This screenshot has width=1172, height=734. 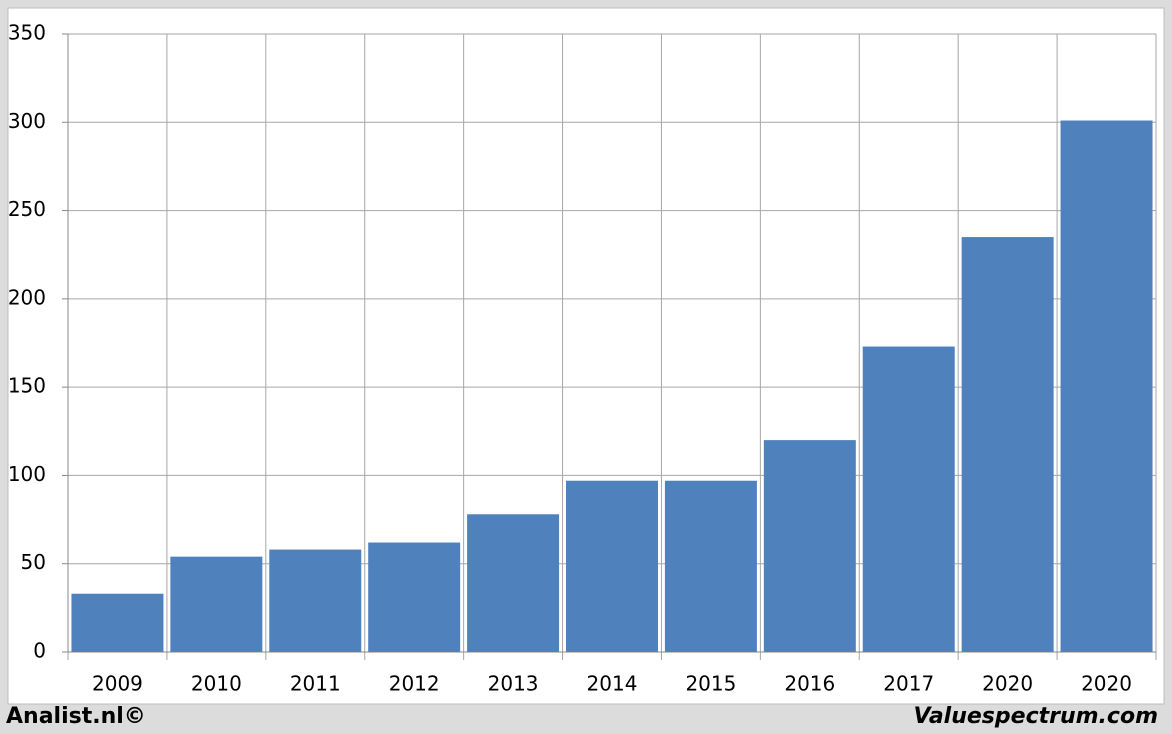 I want to click on footer-right: Valuespectrum.com, so click(x=1036, y=716).